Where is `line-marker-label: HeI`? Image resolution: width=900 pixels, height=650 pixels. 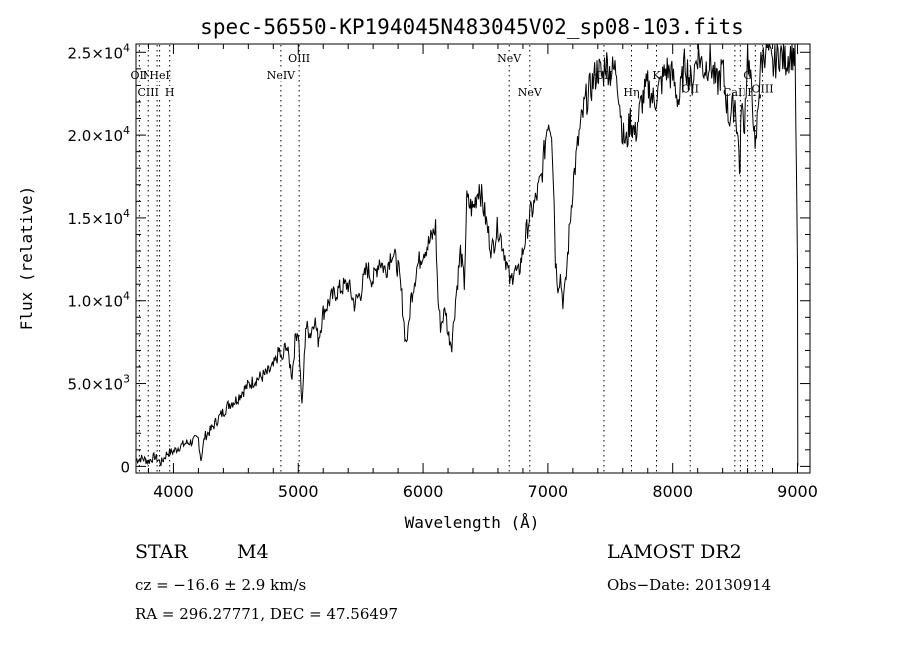
line-marker-label: HeI is located at coordinates (159, 75).